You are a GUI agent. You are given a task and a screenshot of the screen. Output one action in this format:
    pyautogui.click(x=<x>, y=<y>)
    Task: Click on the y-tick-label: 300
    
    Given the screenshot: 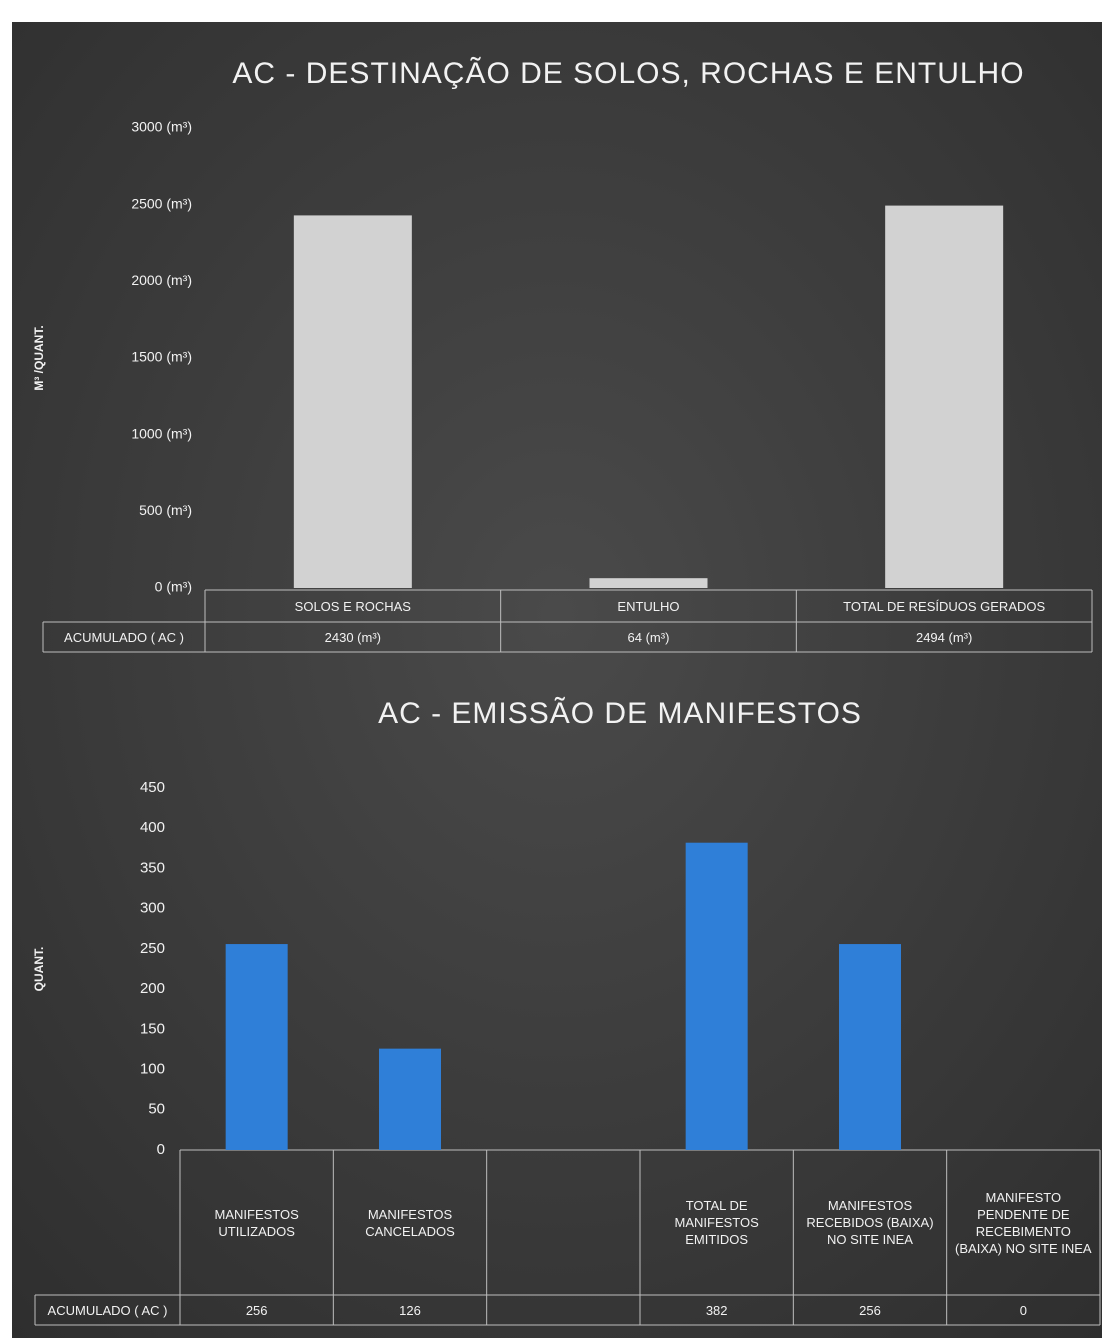 What is the action you would take?
    pyautogui.click(x=152, y=908)
    